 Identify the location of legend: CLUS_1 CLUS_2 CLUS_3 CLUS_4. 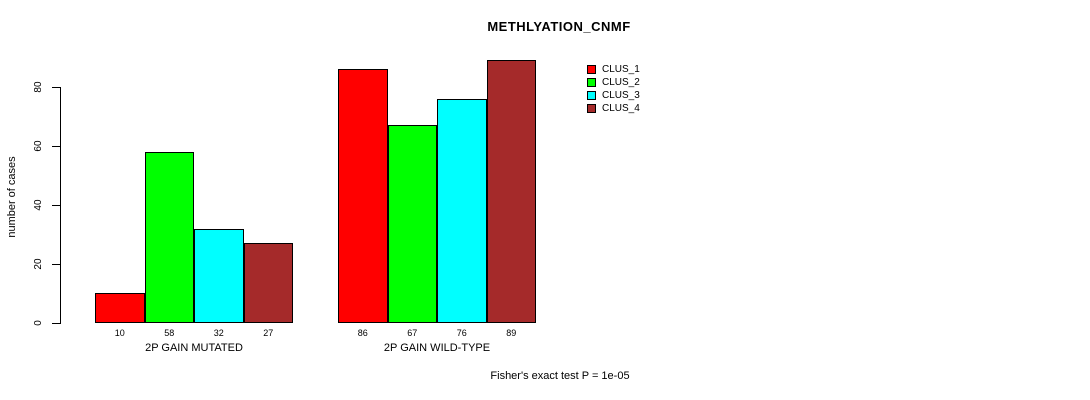
(613, 89).